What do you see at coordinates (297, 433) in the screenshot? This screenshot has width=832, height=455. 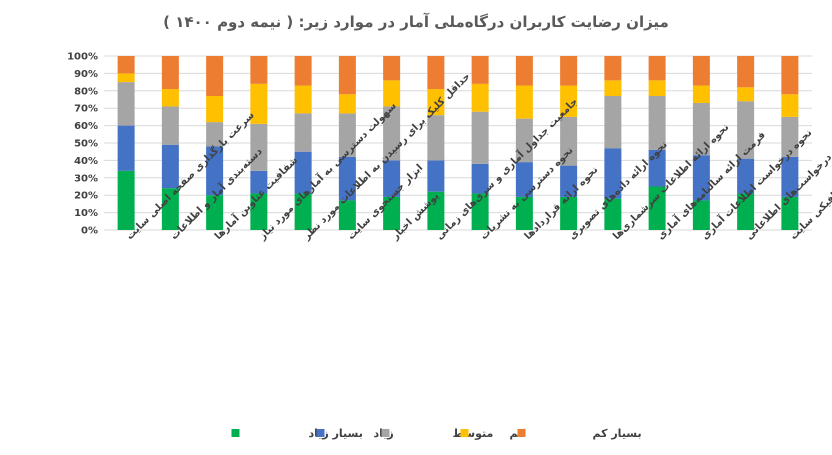 I see `legend-item: بسیار زیاد` at bounding box center [297, 433].